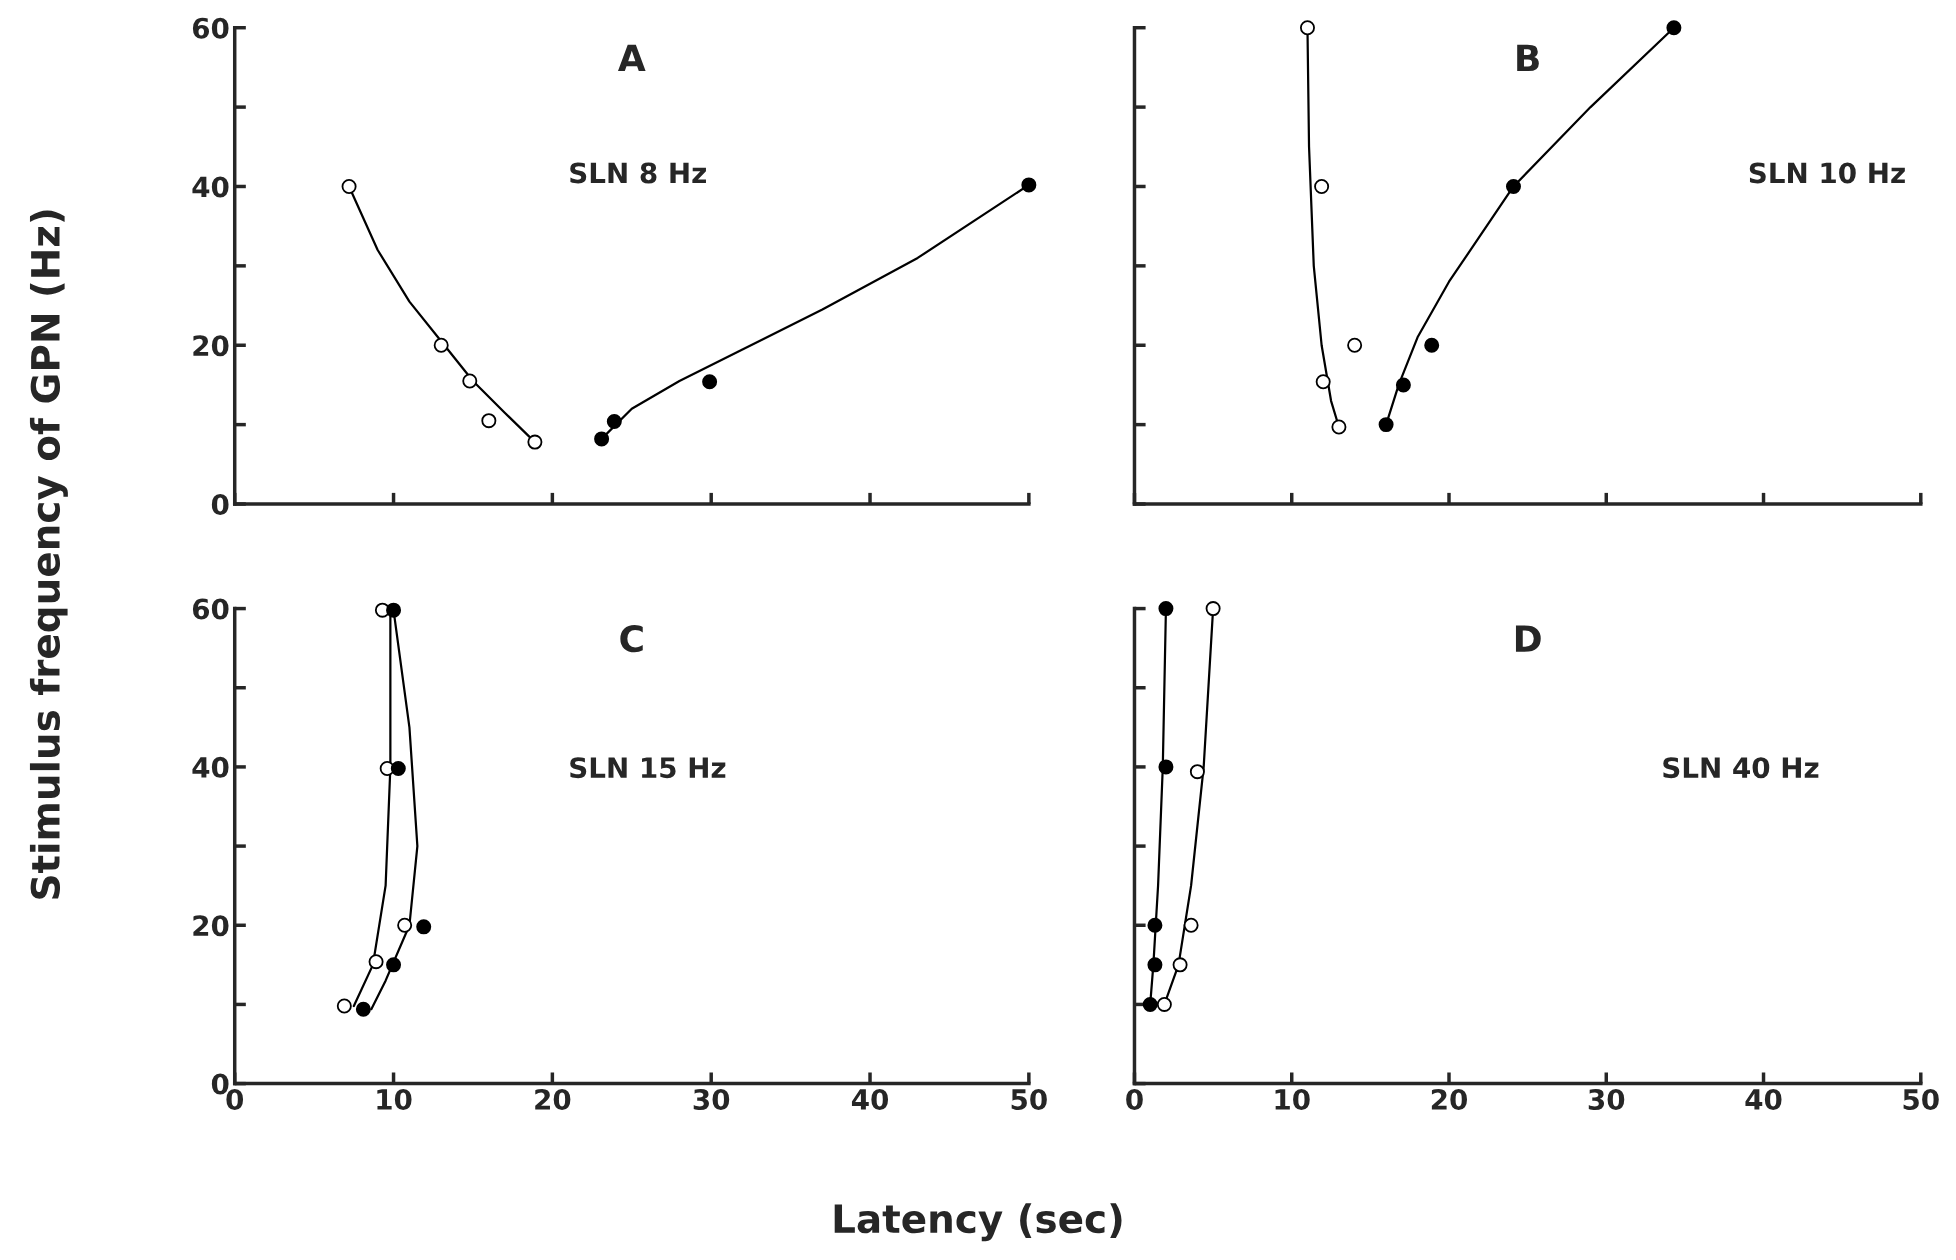 The width and height of the screenshot is (1956, 1260). Describe the element at coordinates (648, 768) in the screenshot. I see `annotation: SLN 15 Hz` at that location.